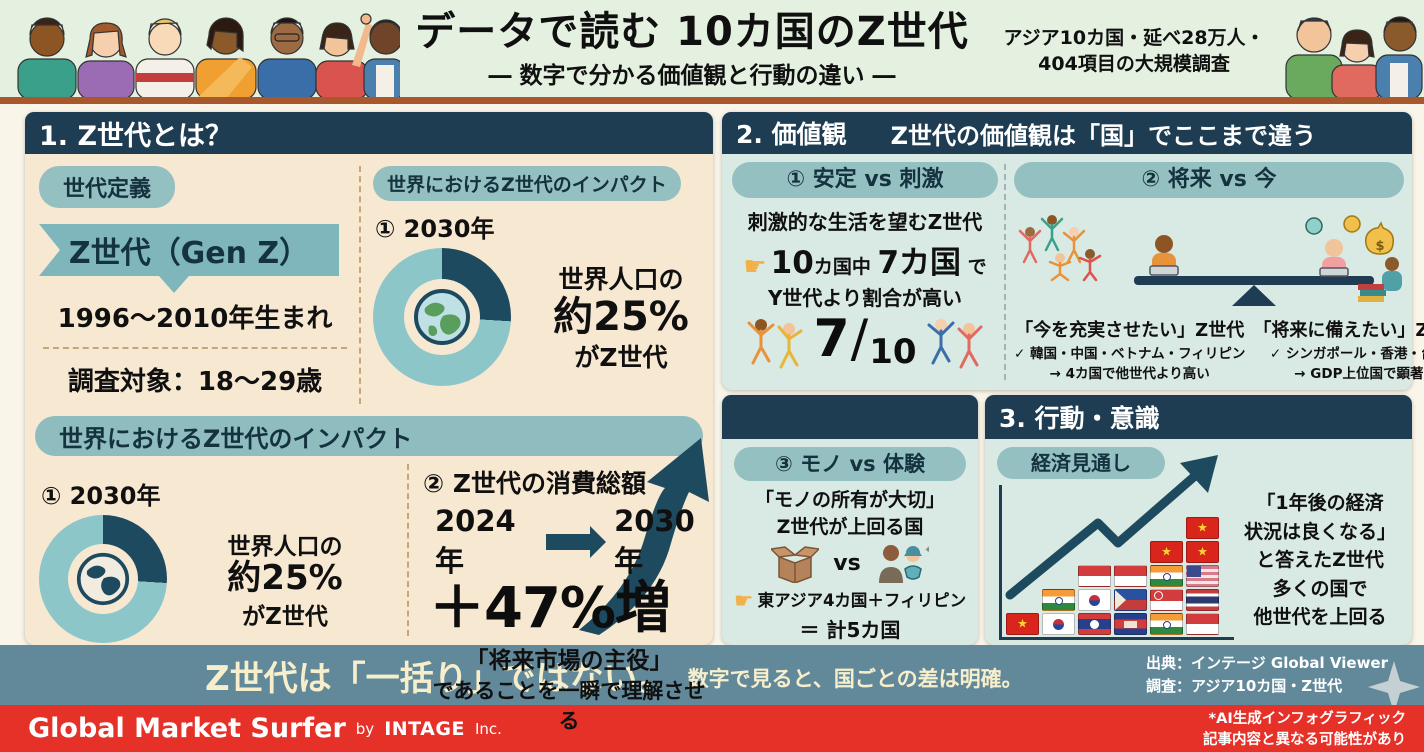 The image size is (1424, 752). What do you see at coordinates (1130, 354) in the screenshot?
I see `now-countries: ✓ 韓国・中国・ベトナム・フィリピン` at bounding box center [1130, 354].